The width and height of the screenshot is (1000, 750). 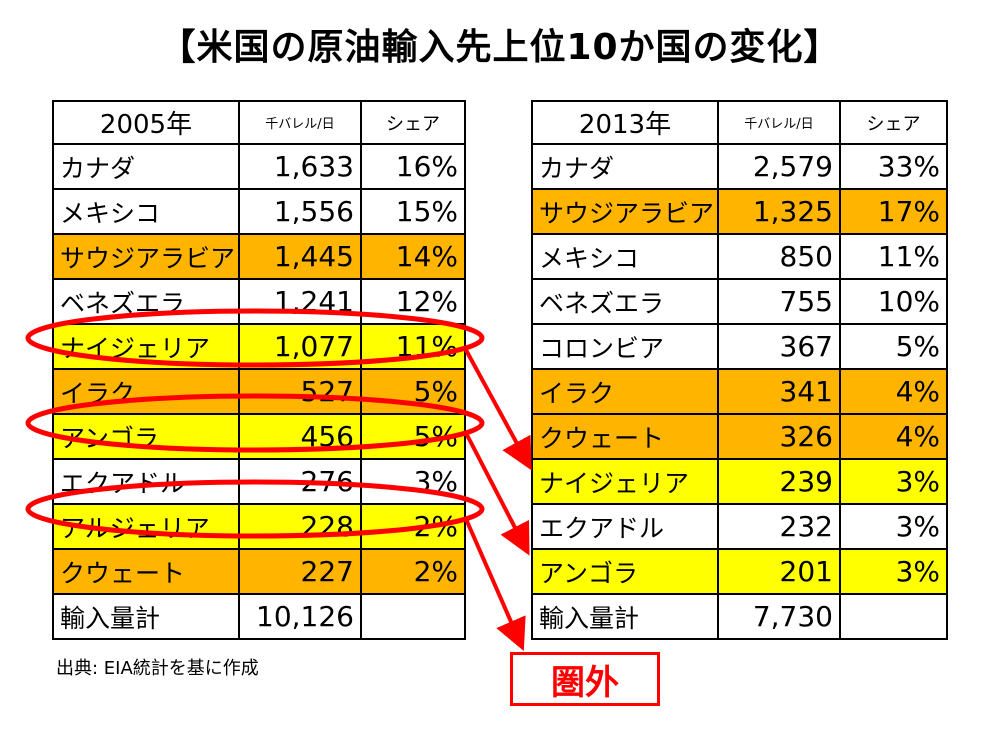 I want to click on country-name: ベネズエラ, so click(x=625, y=301).